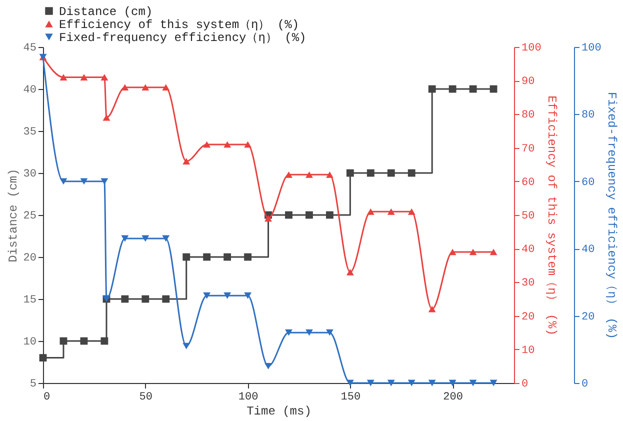 The width and height of the screenshot is (623, 421). I want to click on y-tick-label: 20, so click(29, 258).